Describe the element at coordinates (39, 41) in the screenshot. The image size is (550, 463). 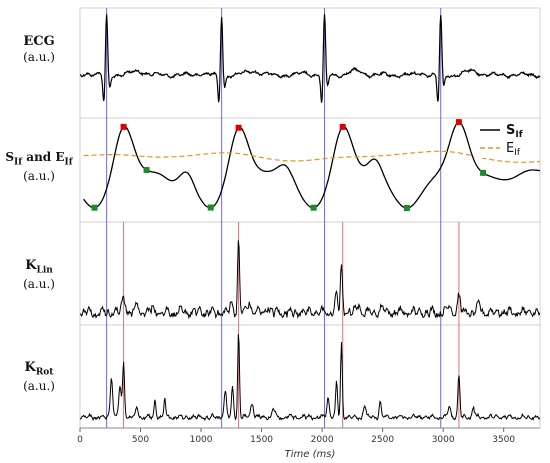
I see `row-label-title: ECG` at that location.